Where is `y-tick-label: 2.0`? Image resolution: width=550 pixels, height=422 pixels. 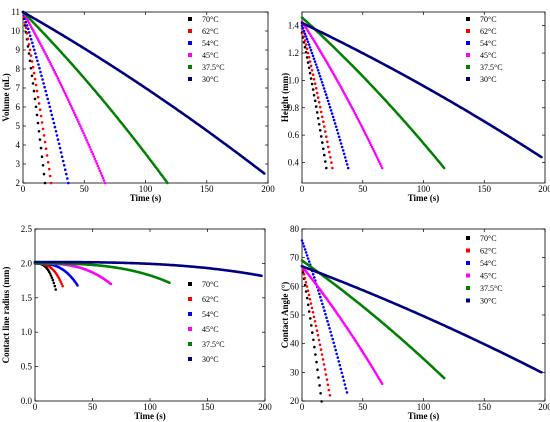 y-tick-label: 2.0 is located at coordinates (27, 263).